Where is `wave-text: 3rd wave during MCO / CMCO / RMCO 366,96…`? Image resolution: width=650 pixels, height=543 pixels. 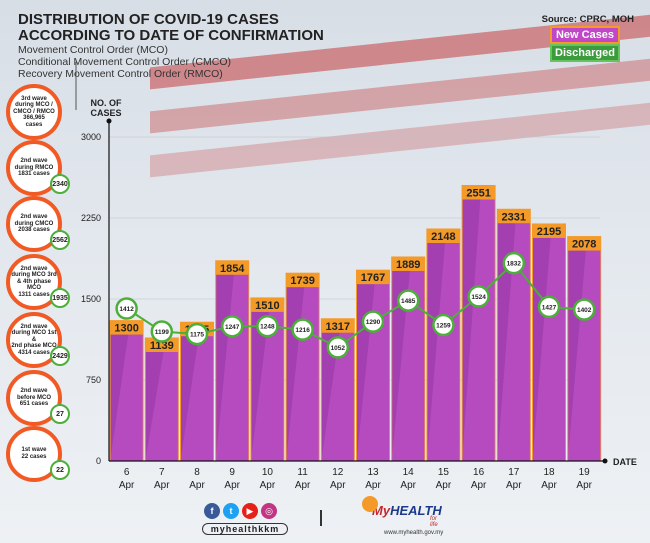 wave-text: 3rd wave during MCO / CMCO / RMCO 366,96… is located at coordinates (34, 111).